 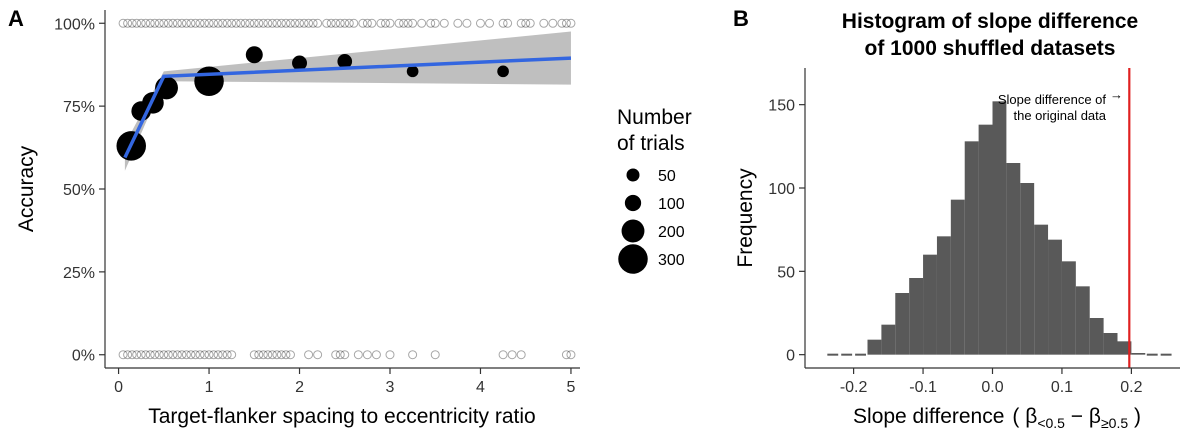 What do you see at coordinates (741, 18) in the screenshot?
I see `panel-b-label: B` at bounding box center [741, 18].